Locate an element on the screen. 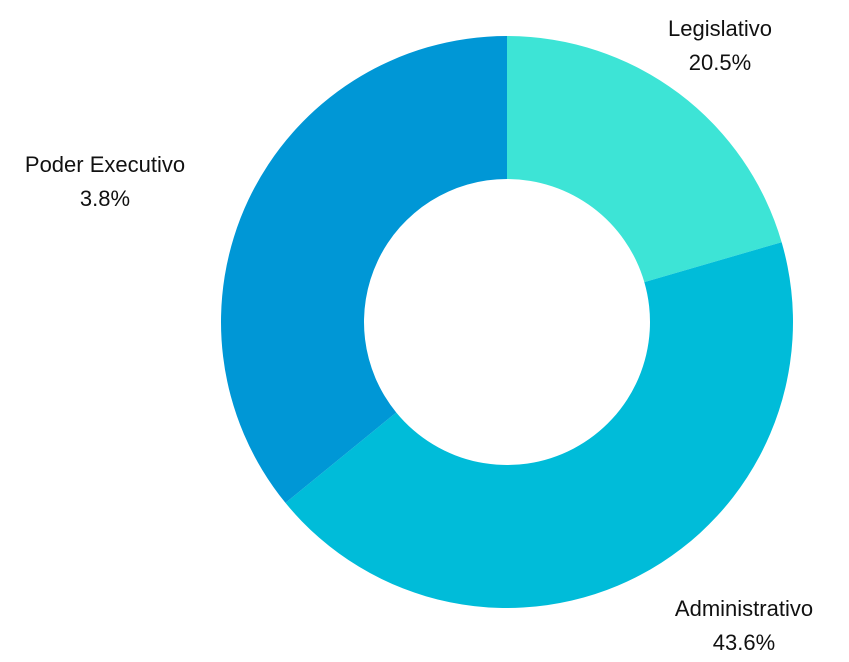 This screenshot has width=849, height=662. label-administrativo-name: Administrativo is located at coordinates (744, 608).